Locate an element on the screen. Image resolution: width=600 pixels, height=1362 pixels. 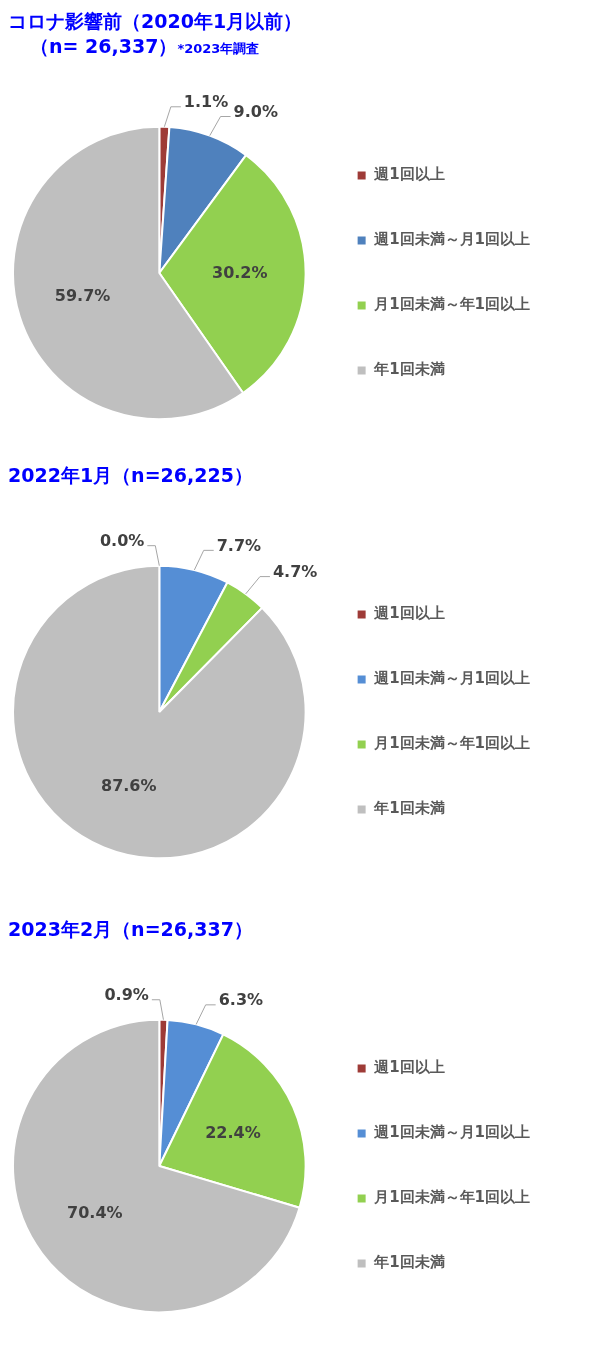
data-label: 9.0% is located at coordinates (255, 111).